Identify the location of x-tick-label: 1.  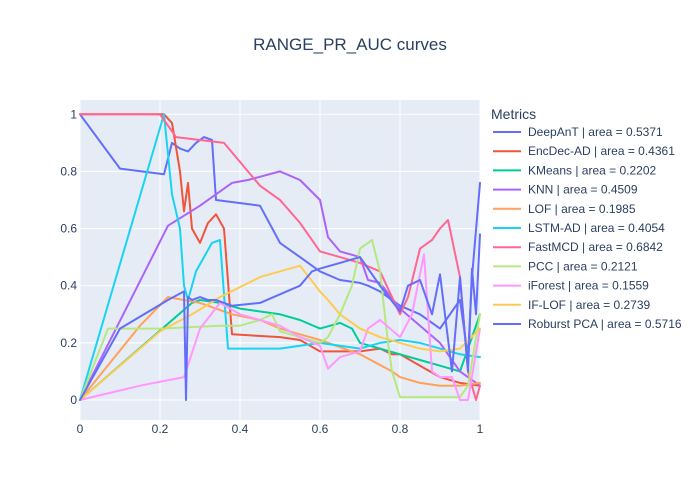
(480, 429).